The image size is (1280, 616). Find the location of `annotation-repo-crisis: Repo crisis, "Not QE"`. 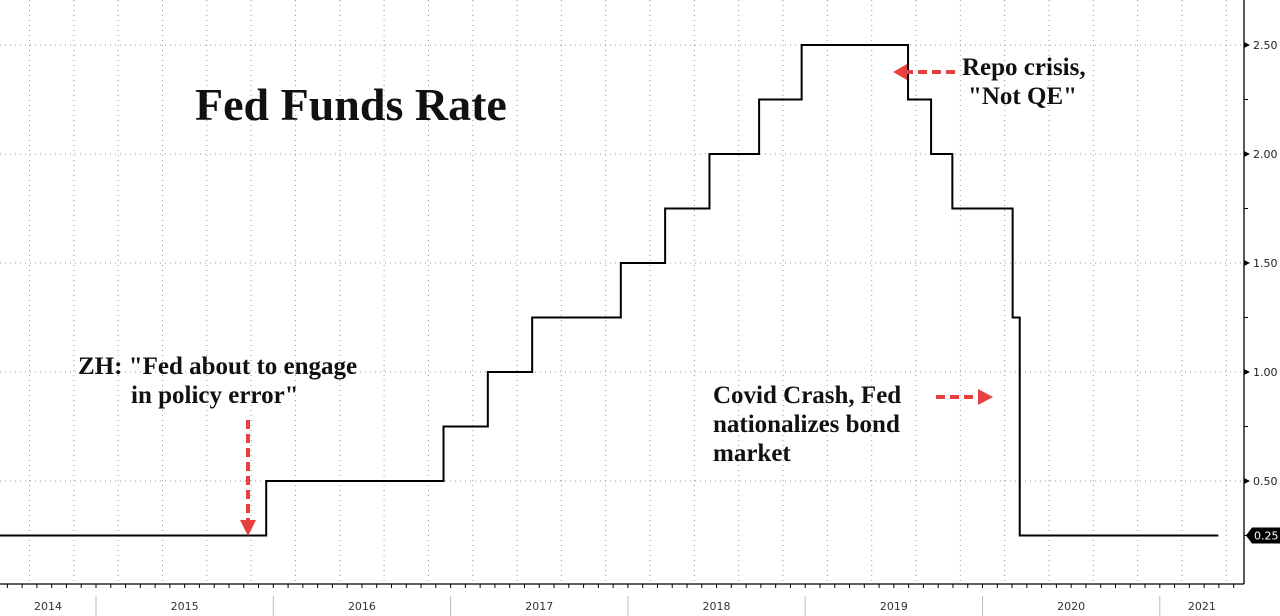

annotation-repo-crisis: Repo crisis, "Not QE" is located at coordinates (1024, 82).